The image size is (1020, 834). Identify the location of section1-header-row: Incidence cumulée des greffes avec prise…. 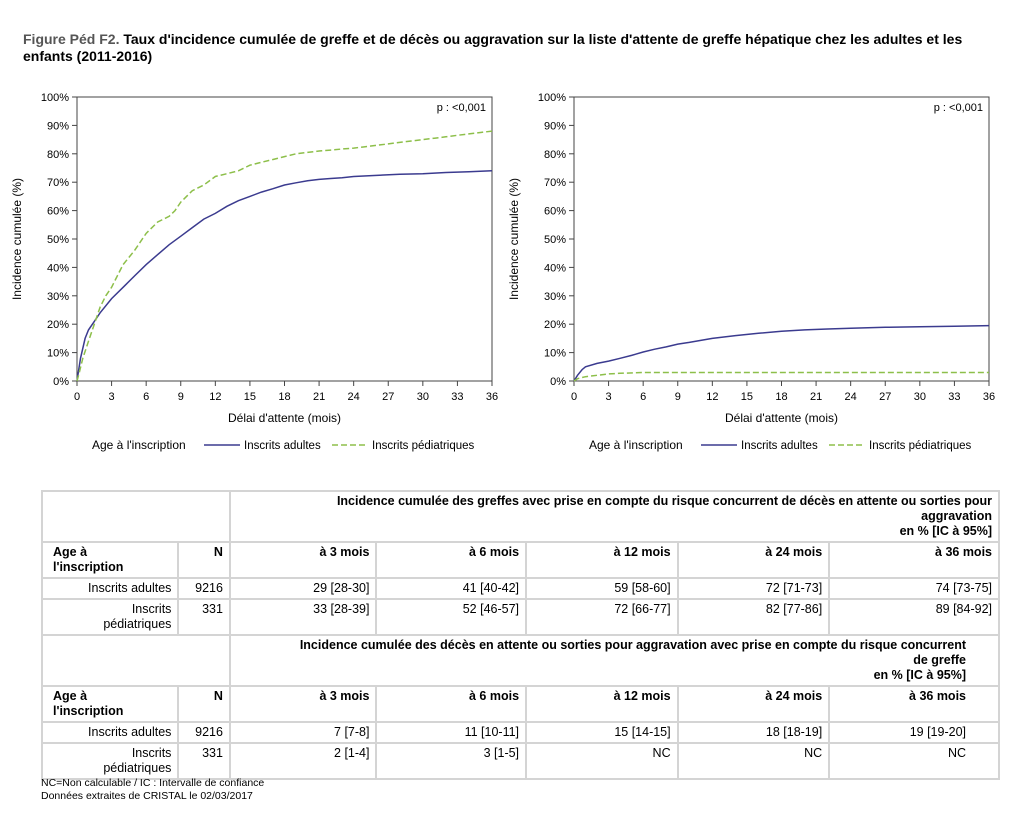
(521, 516).